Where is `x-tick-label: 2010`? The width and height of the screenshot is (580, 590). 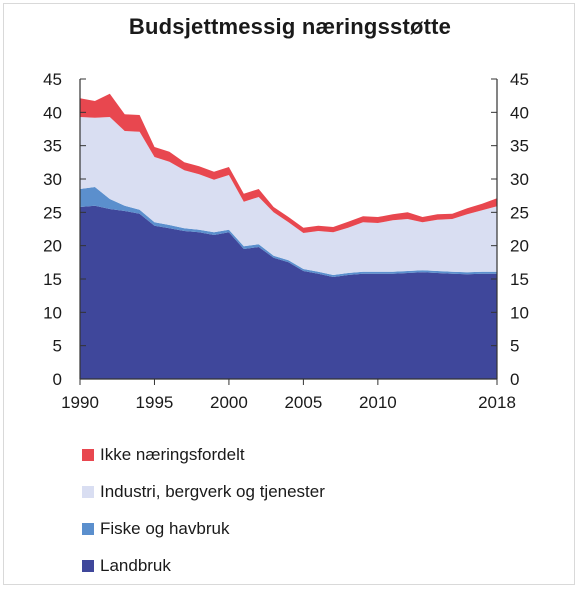 x-tick-label: 2010 is located at coordinates (378, 402).